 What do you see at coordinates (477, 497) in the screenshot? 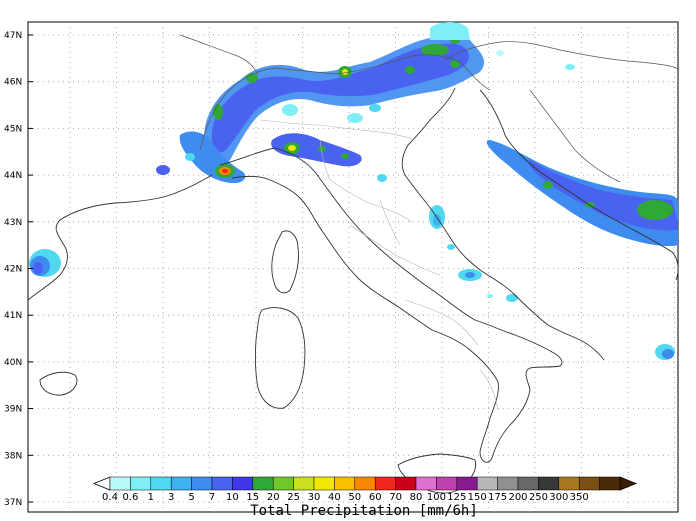
I see `colorbar-label: 150` at bounding box center [477, 497].